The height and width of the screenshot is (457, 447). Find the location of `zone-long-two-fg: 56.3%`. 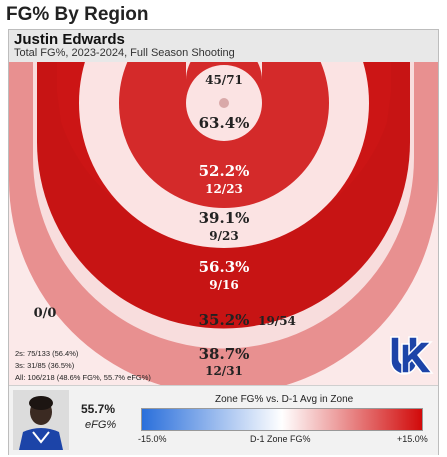

zone-long-two-fg: 56.3% is located at coordinates (224, 267).